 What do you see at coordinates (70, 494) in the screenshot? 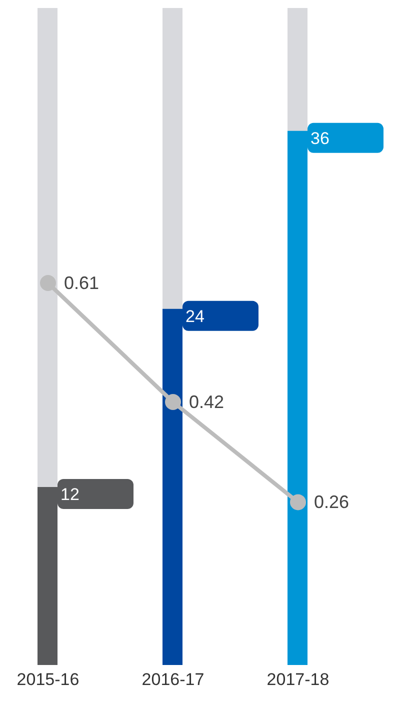
I see `data-label: 12` at bounding box center [70, 494].